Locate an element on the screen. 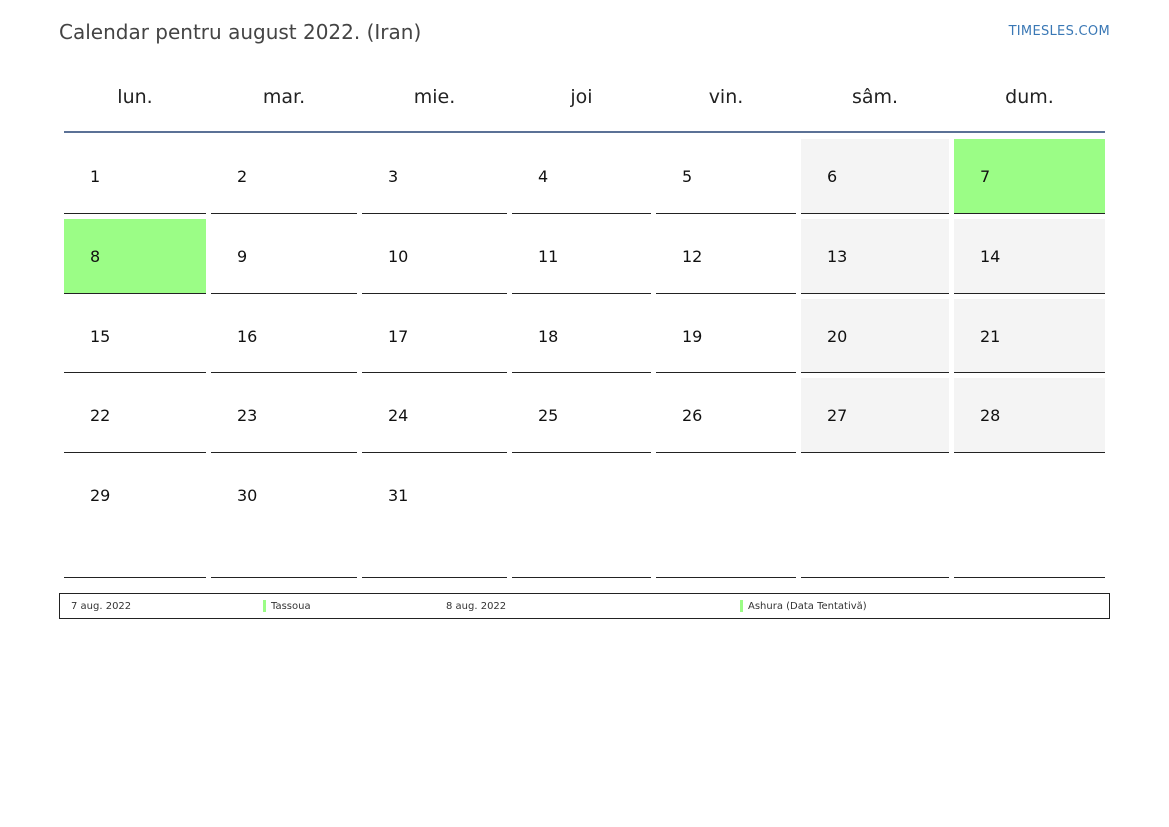 Image resolution: width=1169 pixels, height=827 pixels. weekday-label: dum. is located at coordinates (1029, 97).